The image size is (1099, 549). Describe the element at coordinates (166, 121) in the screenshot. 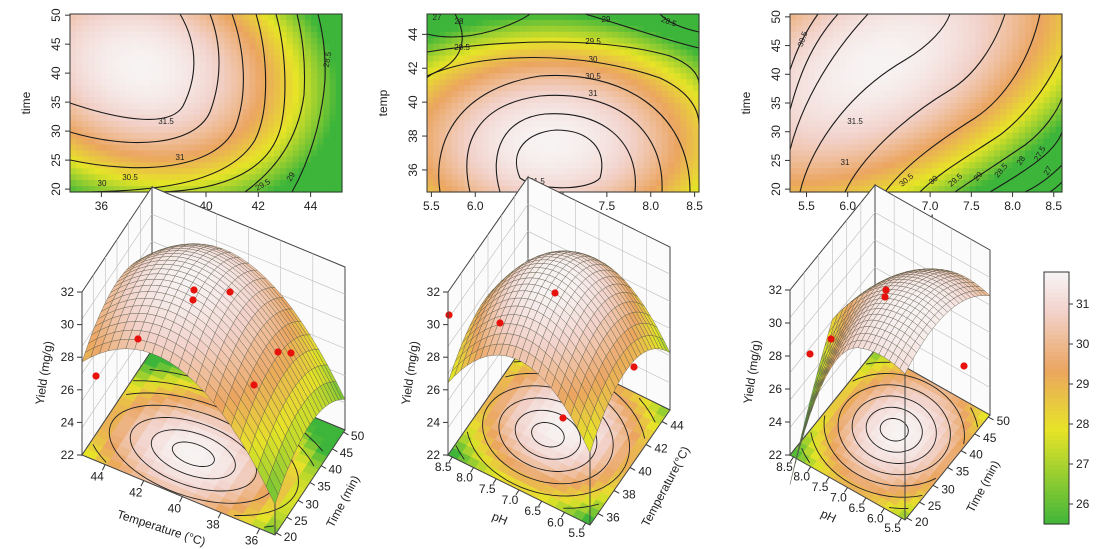

I see `contour-label: 31.5` at that location.